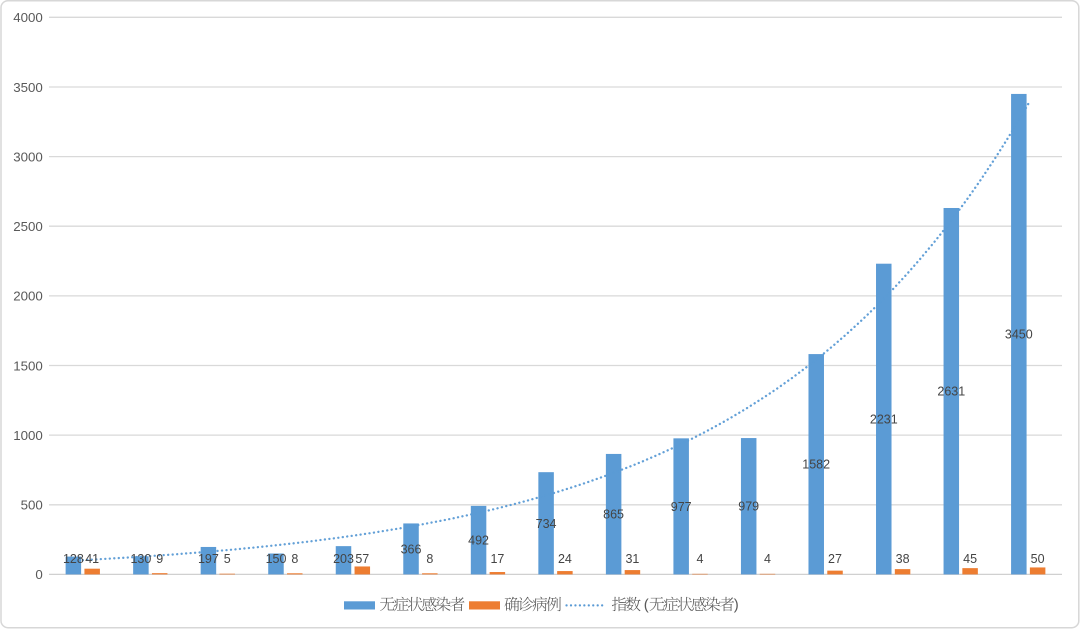 The height and width of the screenshot is (634, 1080). Describe the element at coordinates (884, 420) in the screenshot. I see `svg-text: 2231` at that location.